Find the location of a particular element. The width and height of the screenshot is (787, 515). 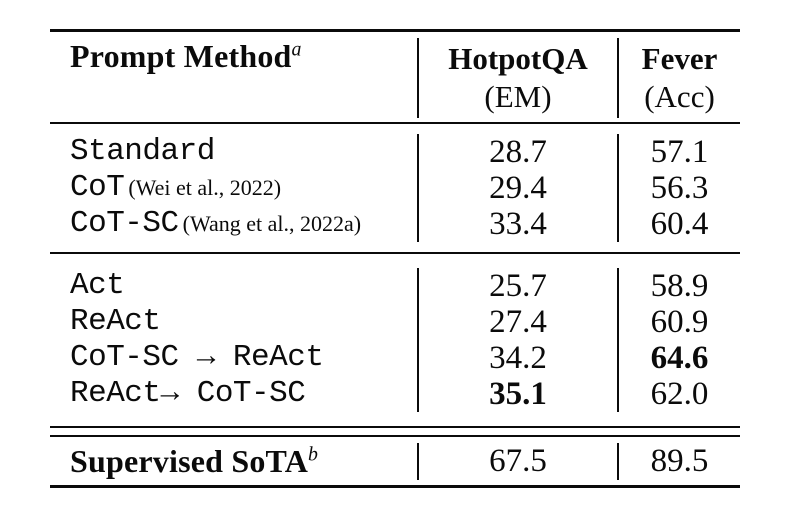

header-bottom-rule is located at coordinates (395, 123).